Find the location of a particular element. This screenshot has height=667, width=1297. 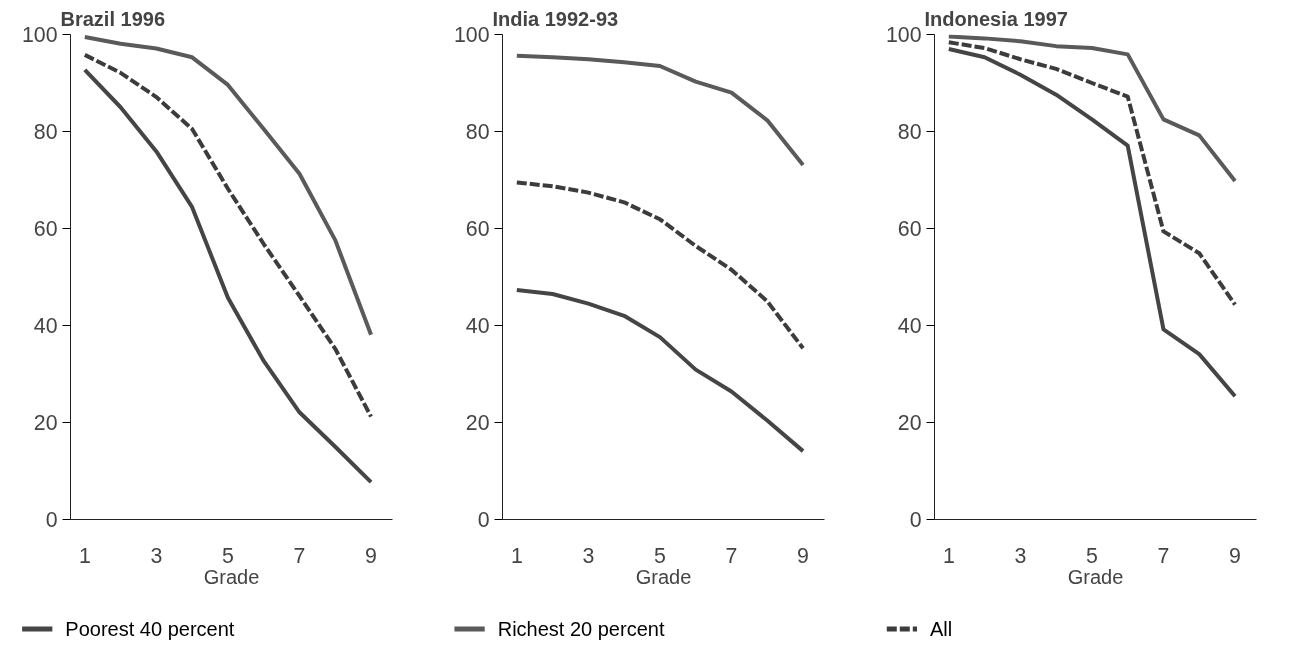

legend-label: Richest 20 percent is located at coordinates (581, 629).